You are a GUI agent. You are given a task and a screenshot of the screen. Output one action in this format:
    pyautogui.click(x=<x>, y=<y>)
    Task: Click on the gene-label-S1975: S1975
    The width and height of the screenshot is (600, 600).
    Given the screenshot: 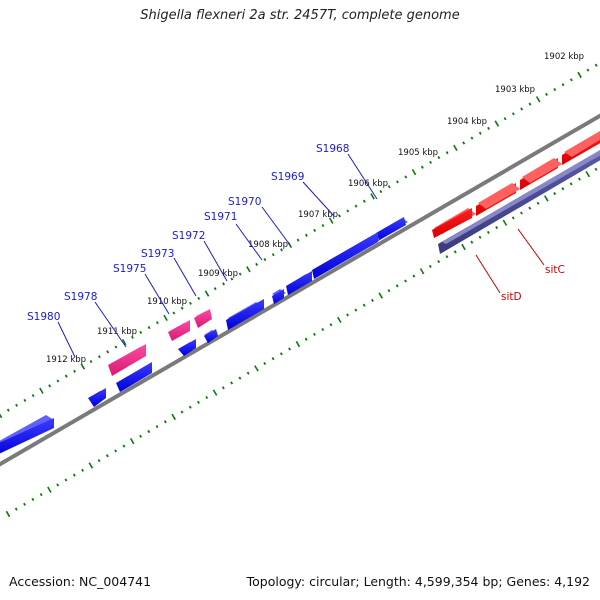 What is the action you would take?
    pyautogui.click(x=129, y=269)
    